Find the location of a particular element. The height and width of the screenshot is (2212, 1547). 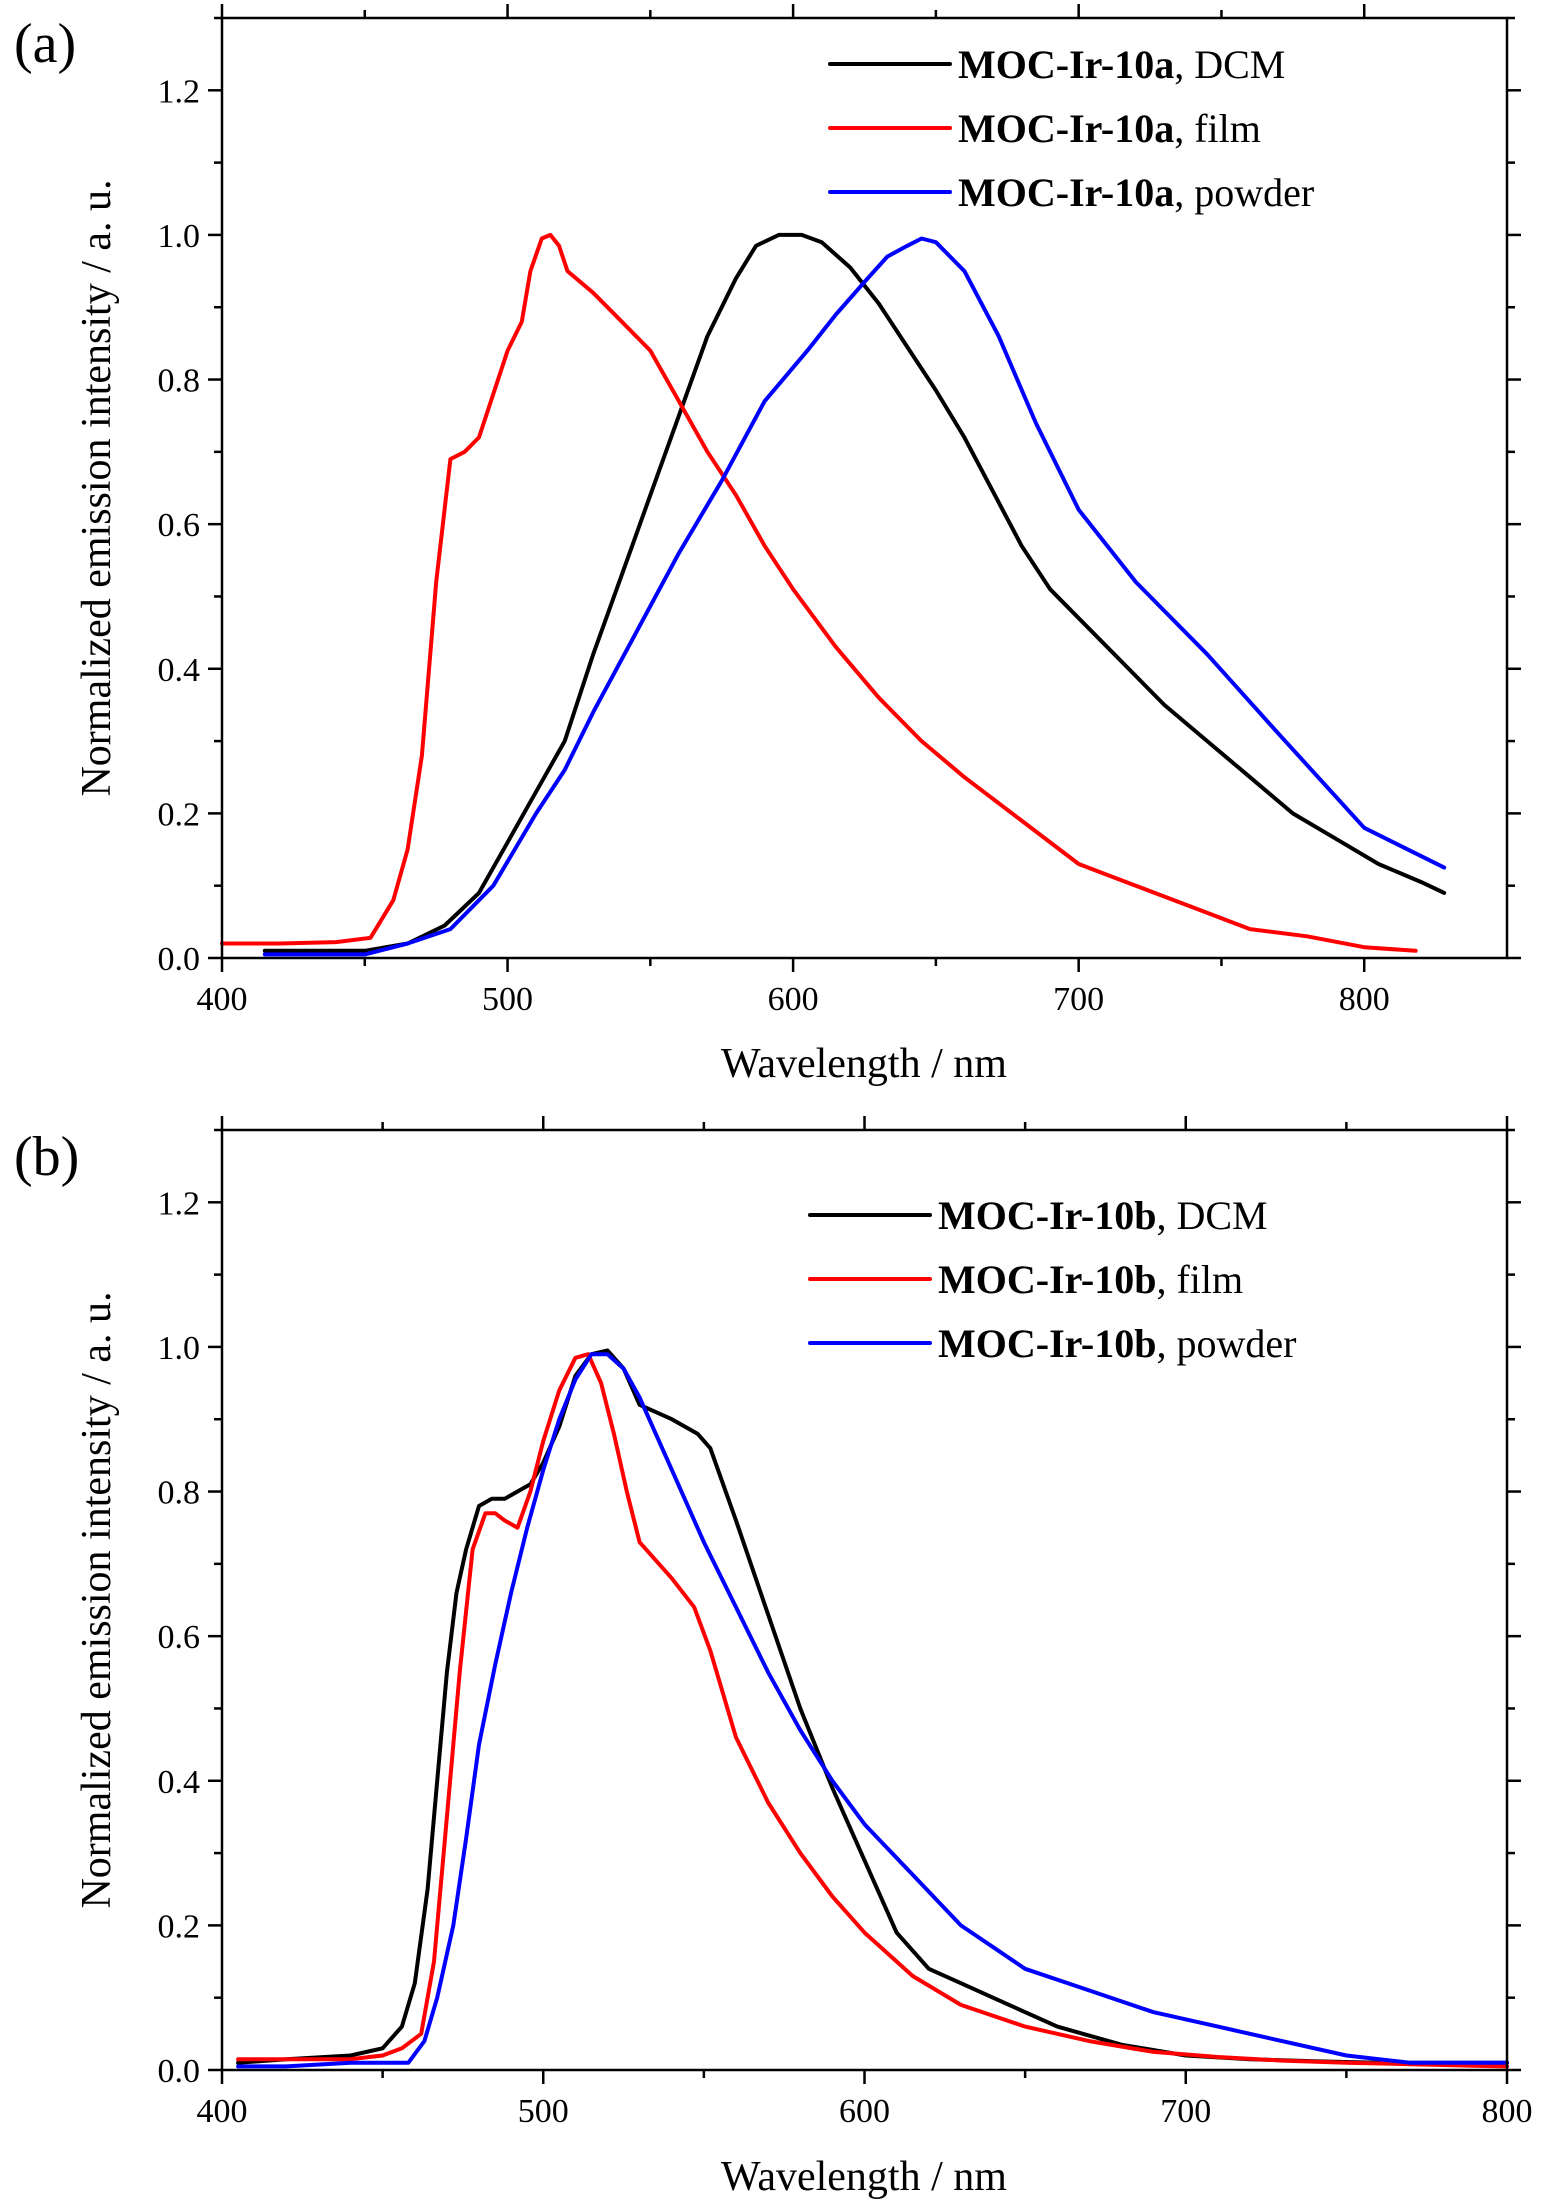

panel-a-y-axis-title: Normalized emission intensity / a. u. is located at coordinates (97, 487).